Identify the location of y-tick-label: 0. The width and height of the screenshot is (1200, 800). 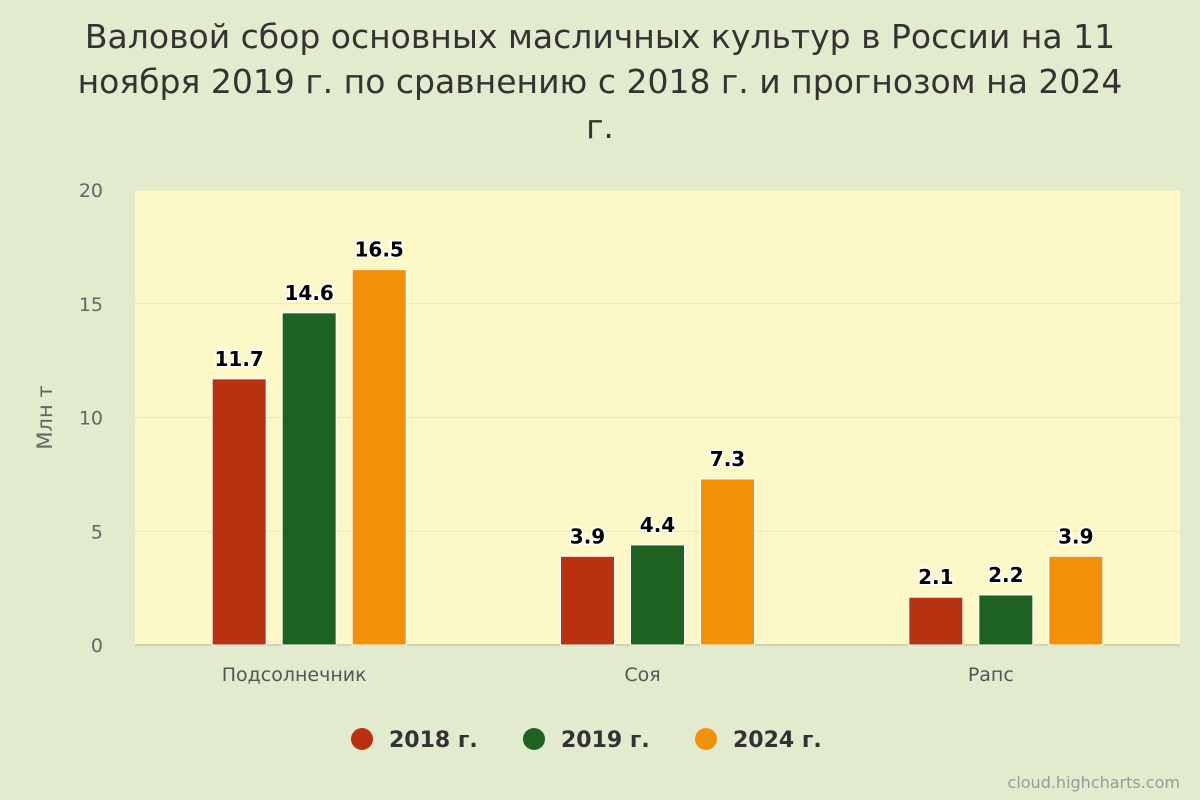
(97, 646).